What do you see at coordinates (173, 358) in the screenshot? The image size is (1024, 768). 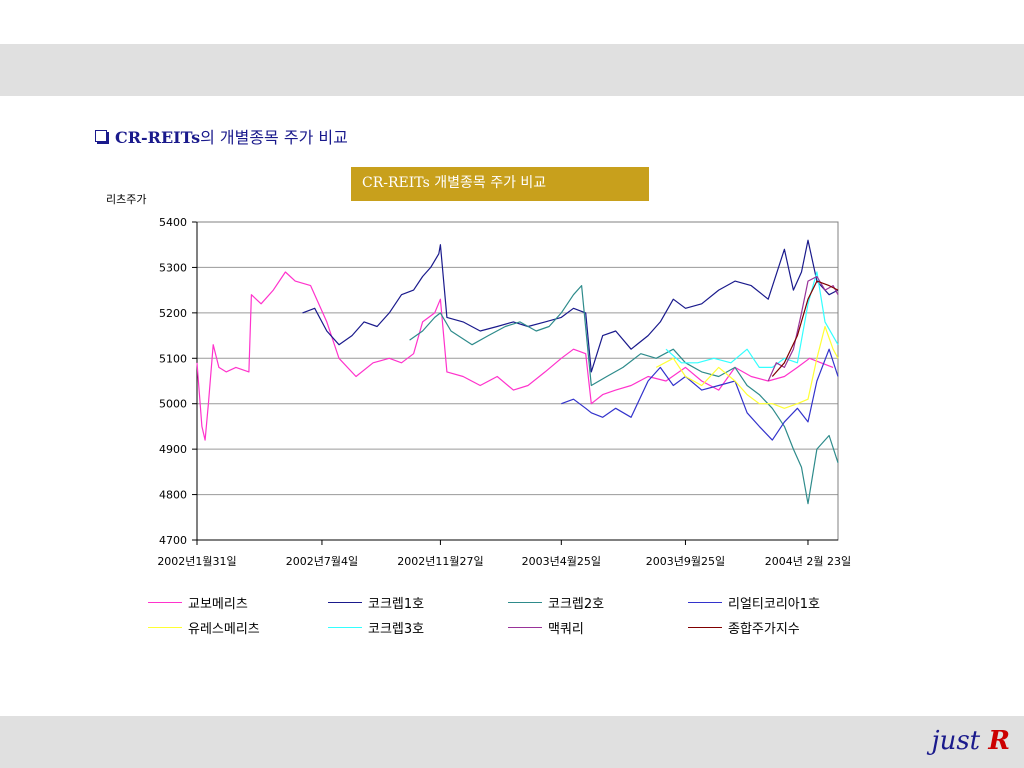 I see `y-tick-label: 5100` at bounding box center [173, 358].